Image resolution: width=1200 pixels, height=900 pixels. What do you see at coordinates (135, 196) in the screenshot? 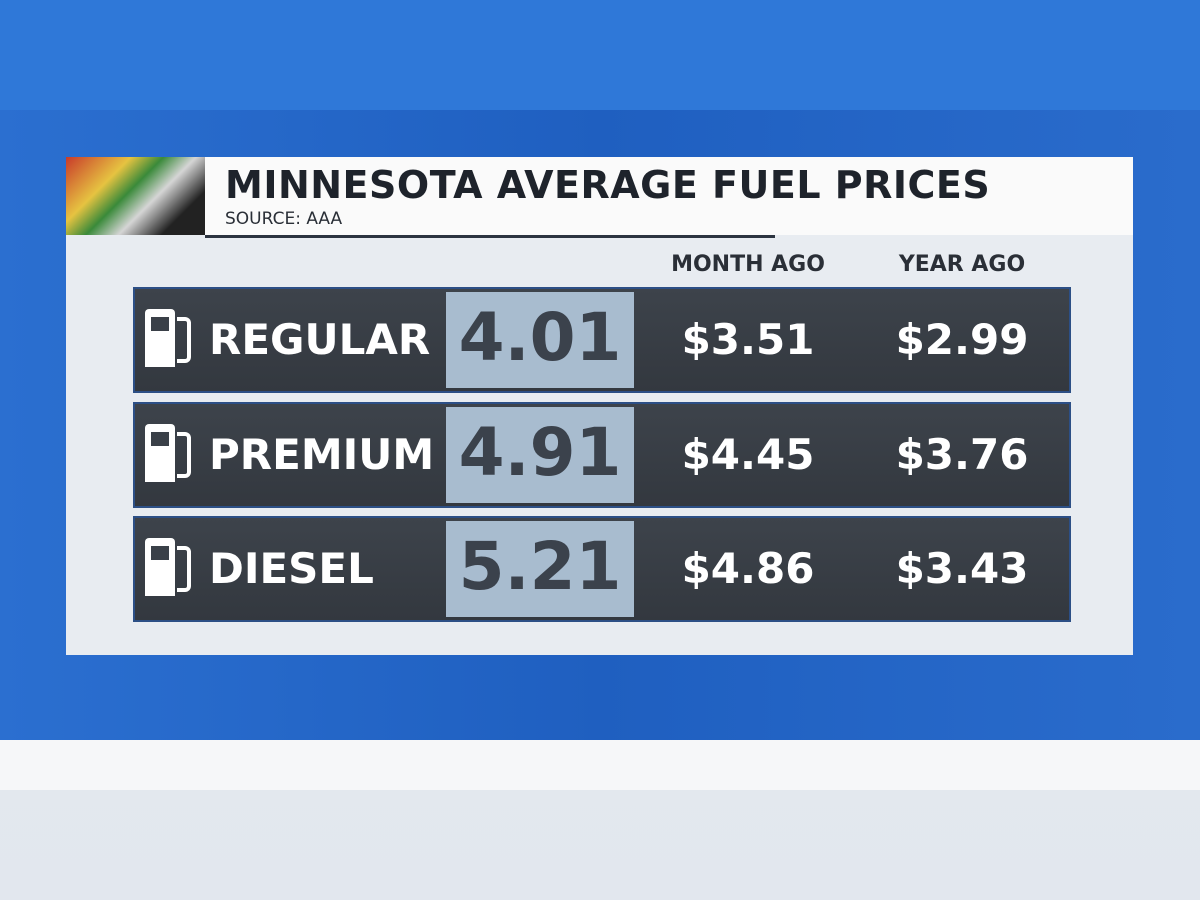
I see `thumbnail` at bounding box center [135, 196].